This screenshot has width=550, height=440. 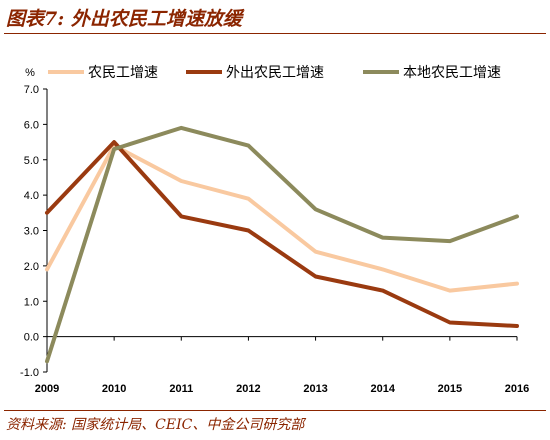 I want to click on chart-title: 图表7: 外出农民工增速放缓, so click(x=124, y=19).